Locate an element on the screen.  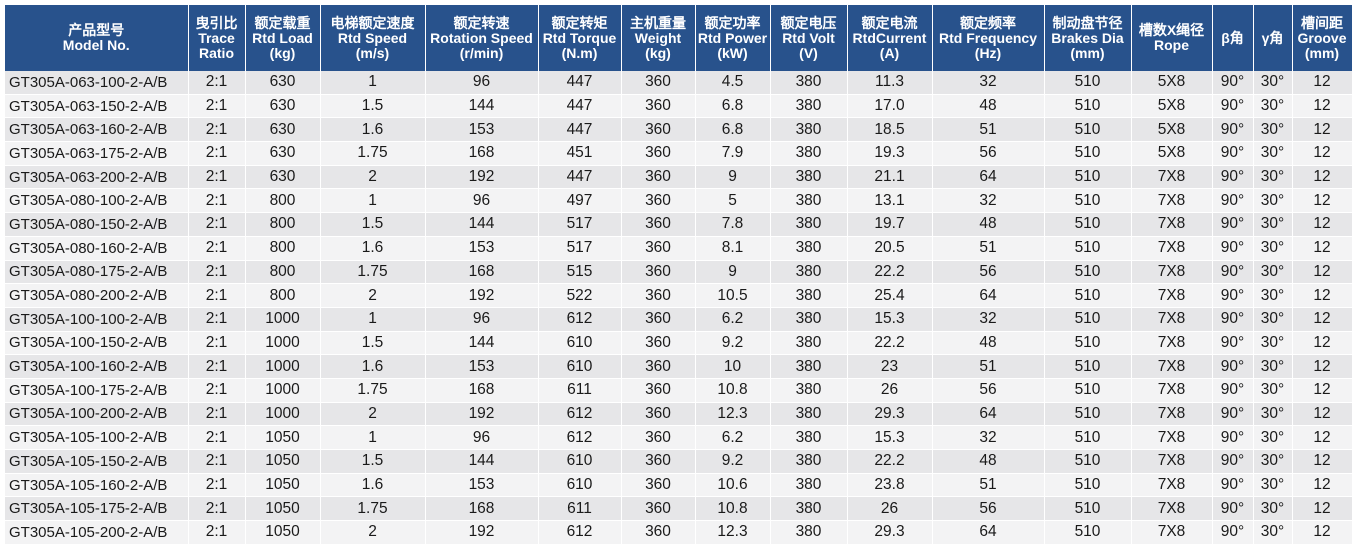
cell-model: GT305A-063-200-2-A/B is located at coordinates (97, 177).